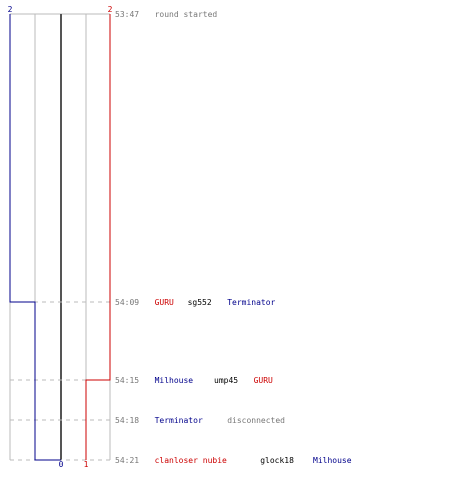  What do you see at coordinates (61, 464) in the screenshot?
I see `blue-end-count: 0` at bounding box center [61, 464].